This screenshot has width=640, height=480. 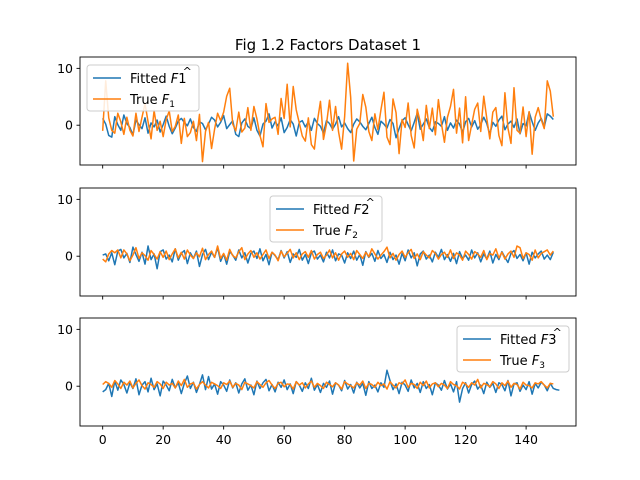 What do you see at coordinates (163, 439) in the screenshot?
I see `x-tick-label: 20` at bounding box center [163, 439].